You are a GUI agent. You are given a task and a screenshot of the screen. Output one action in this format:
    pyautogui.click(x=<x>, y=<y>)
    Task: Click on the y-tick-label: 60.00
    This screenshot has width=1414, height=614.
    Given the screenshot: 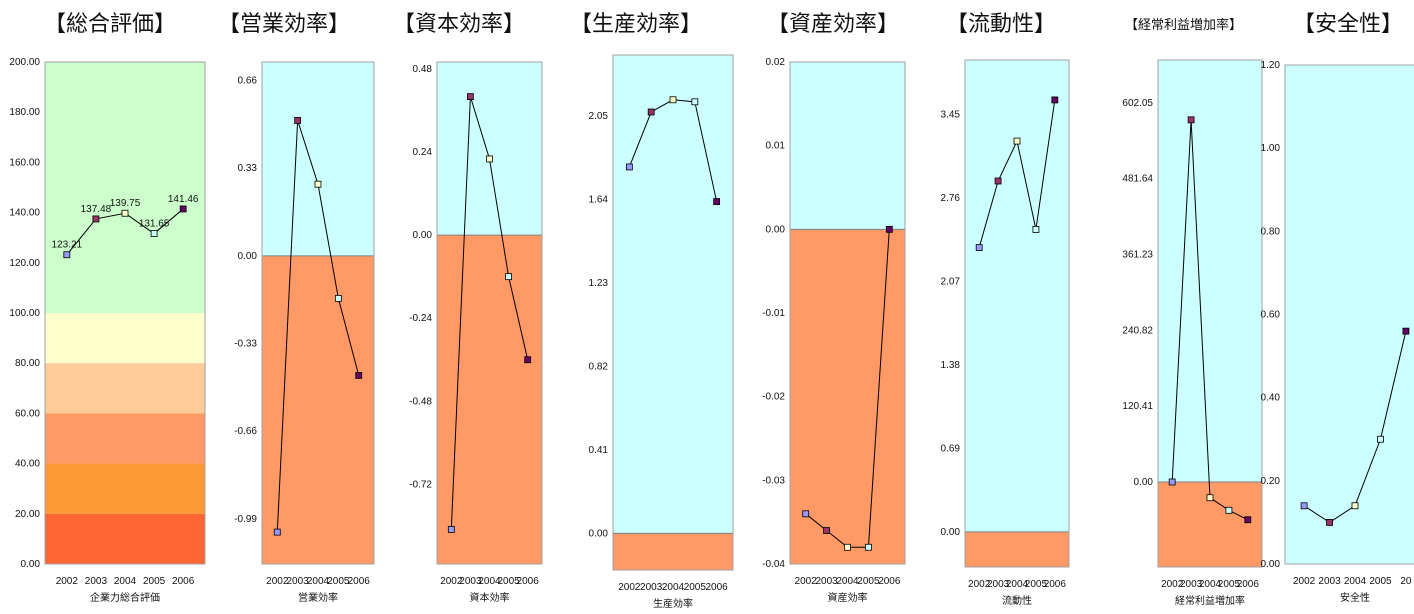 What is the action you would take?
    pyautogui.click(x=27, y=413)
    